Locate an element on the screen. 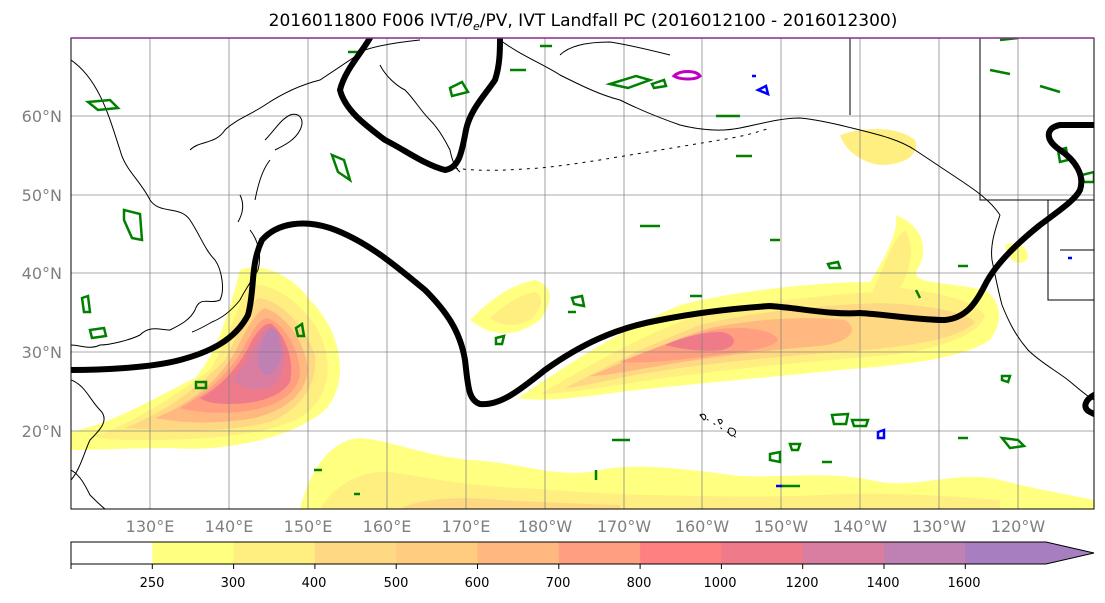  colorbar-tick-label: 500 is located at coordinates (396, 583).